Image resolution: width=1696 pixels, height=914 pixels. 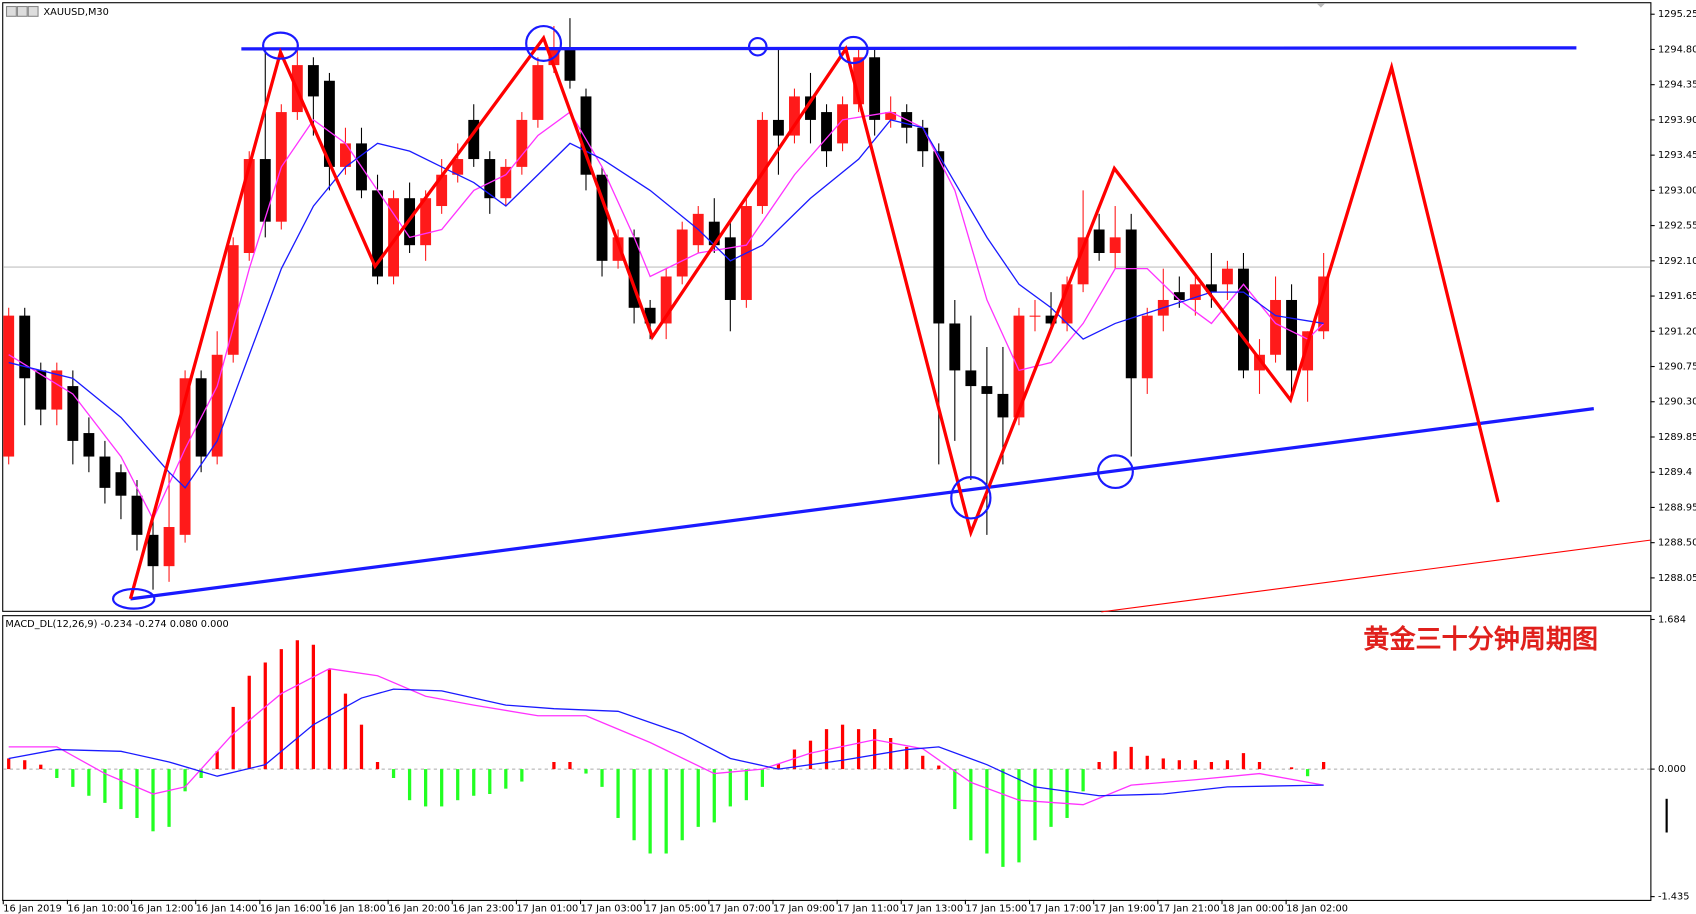 What do you see at coordinates (1677, 85) in the screenshot?
I see `y-tick-label: 1294.35` at bounding box center [1677, 85].